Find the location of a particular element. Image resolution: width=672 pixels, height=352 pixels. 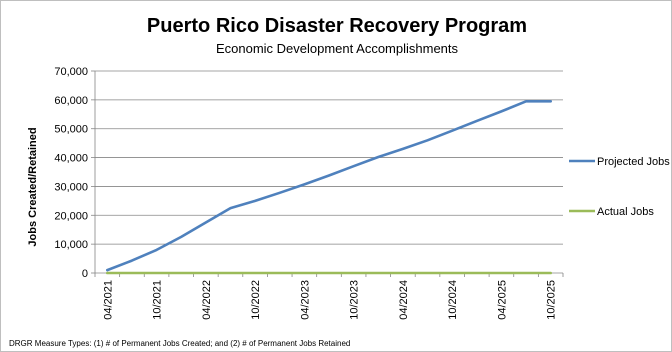

y-axis-label: Jobs Created/Retained is located at coordinates (33, 186).